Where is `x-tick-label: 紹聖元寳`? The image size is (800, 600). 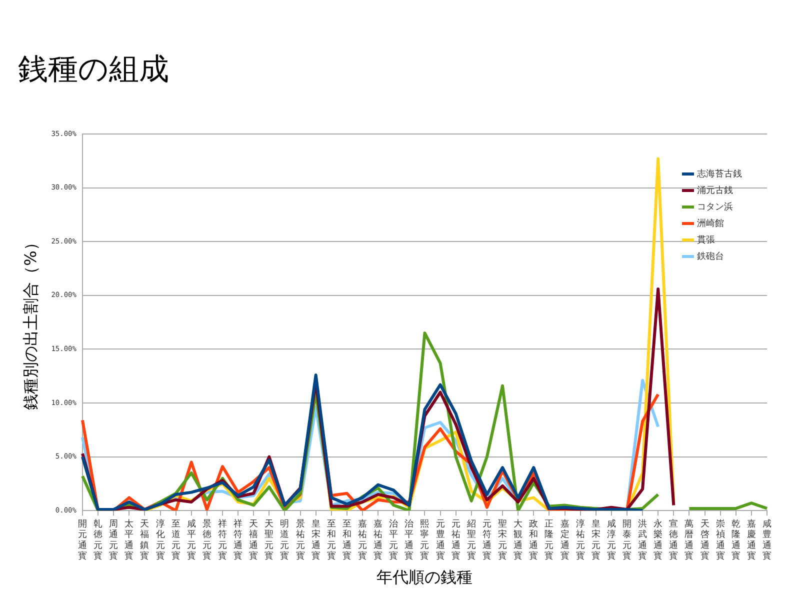
x-tick-label: 紹聖元寳 is located at coordinates (471, 540).